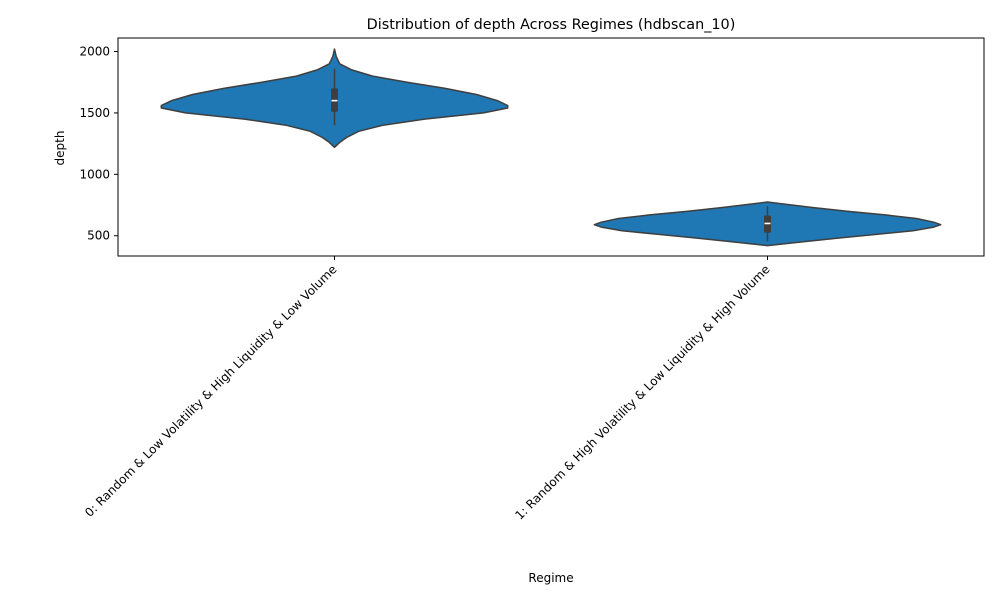 The height and width of the screenshot is (600, 1000). I want to click on y-tick-label: 2000, so click(94, 52).